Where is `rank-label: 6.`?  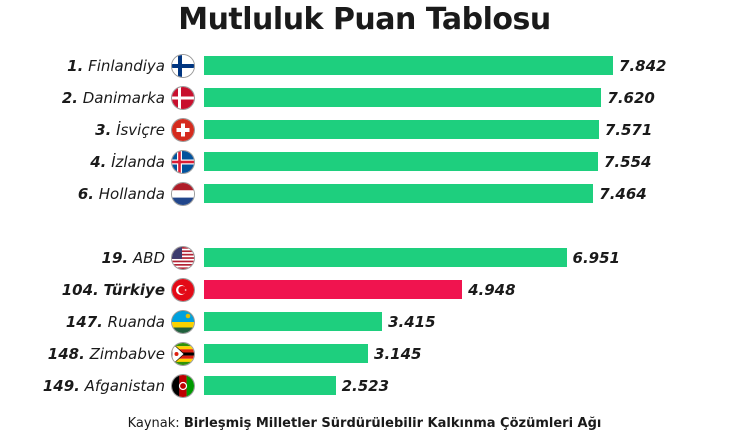 rank-label: 6. is located at coordinates (85, 194).